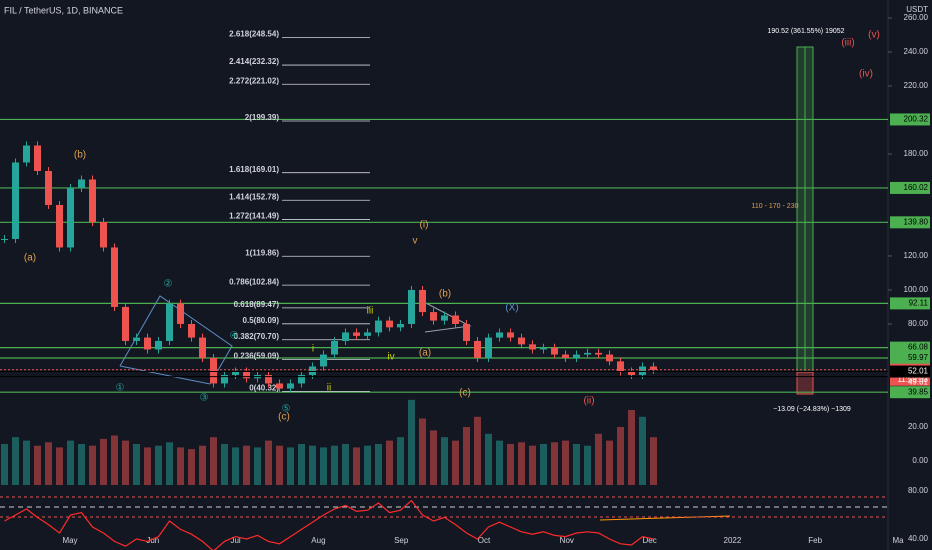 This screenshot has width=932, height=550. I want to click on fib-label: 2.618(248.54), so click(254, 34).